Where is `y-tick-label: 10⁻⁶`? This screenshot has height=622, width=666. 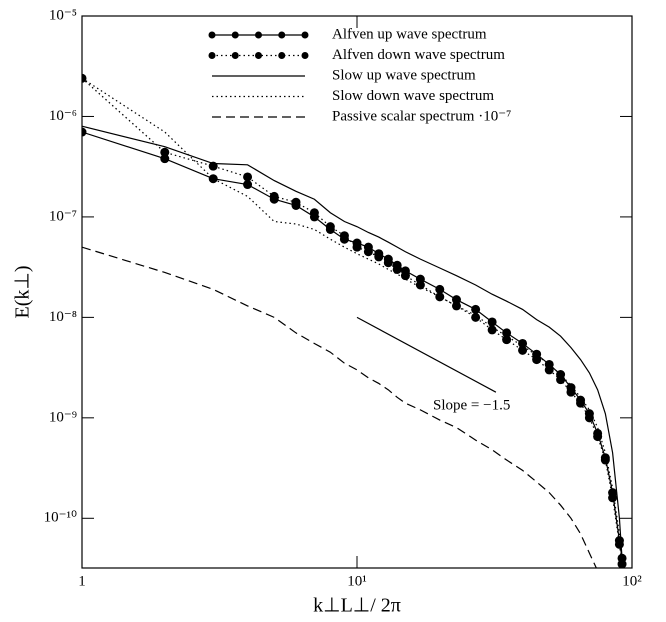 y-tick-label: 10⁻⁶ is located at coordinates (63, 116).